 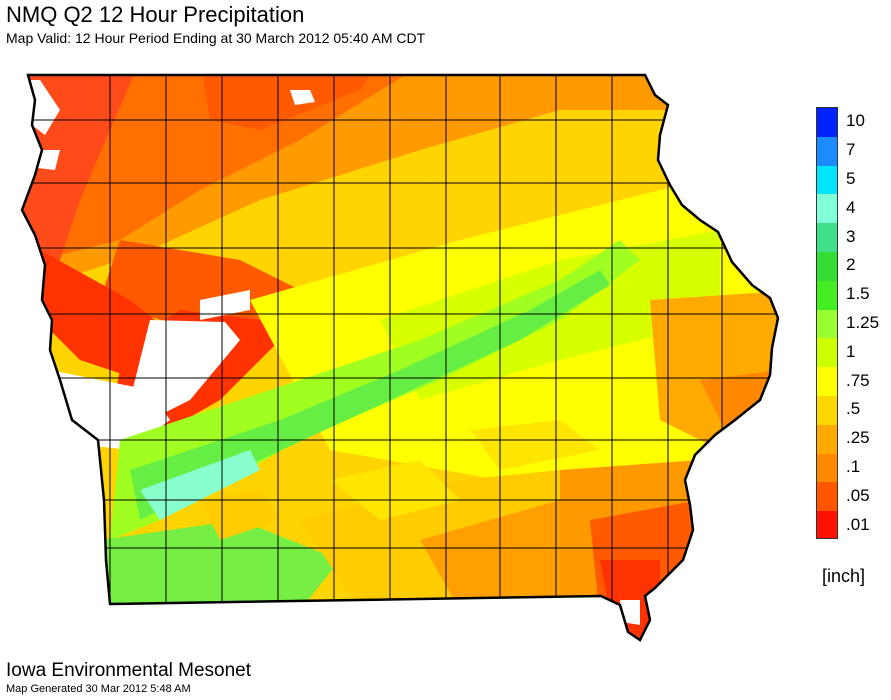 I want to click on legend-label: 7, so click(x=851, y=150).